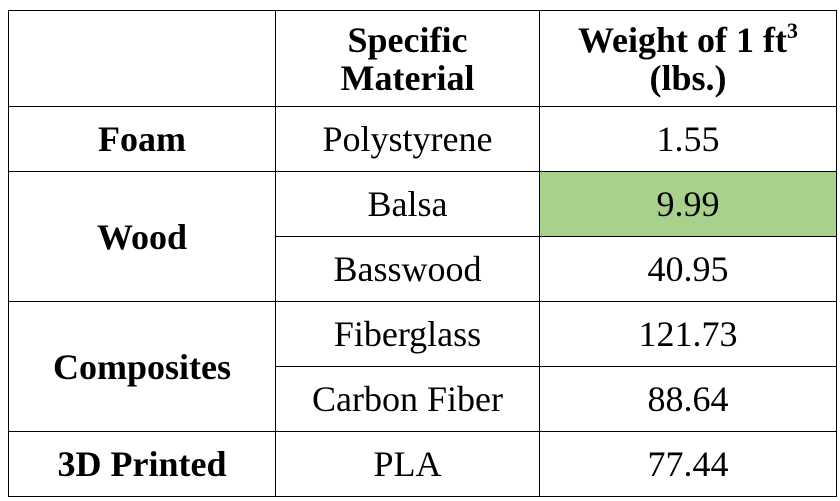 This screenshot has width=840, height=501. What do you see at coordinates (792, 30) in the screenshot?
I see `header-weight-superscript: 3` at bounding box center [792, 30].